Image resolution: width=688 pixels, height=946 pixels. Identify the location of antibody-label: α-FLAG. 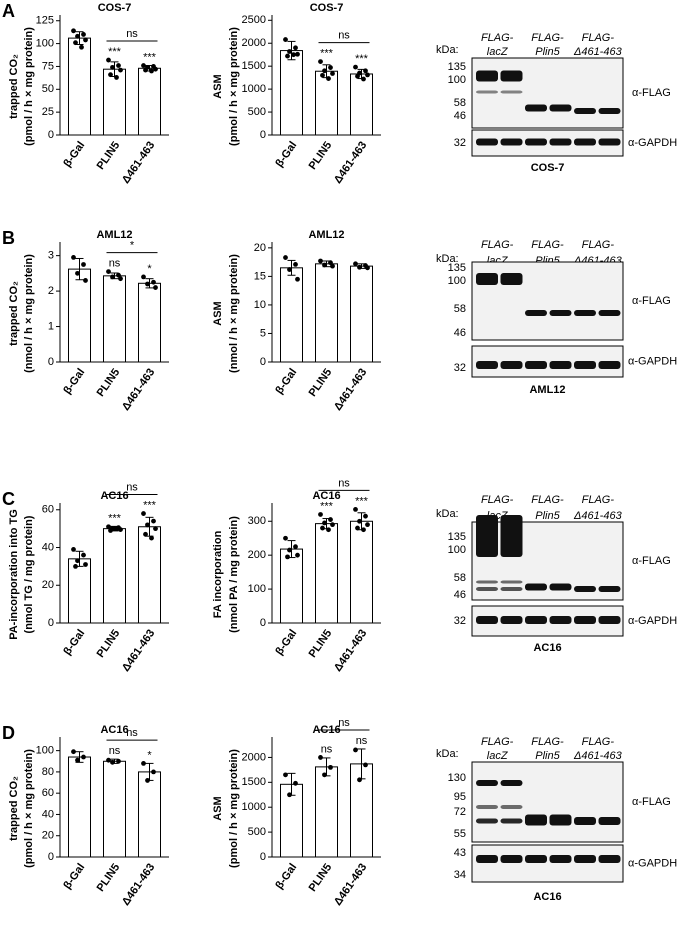
(651, 802).